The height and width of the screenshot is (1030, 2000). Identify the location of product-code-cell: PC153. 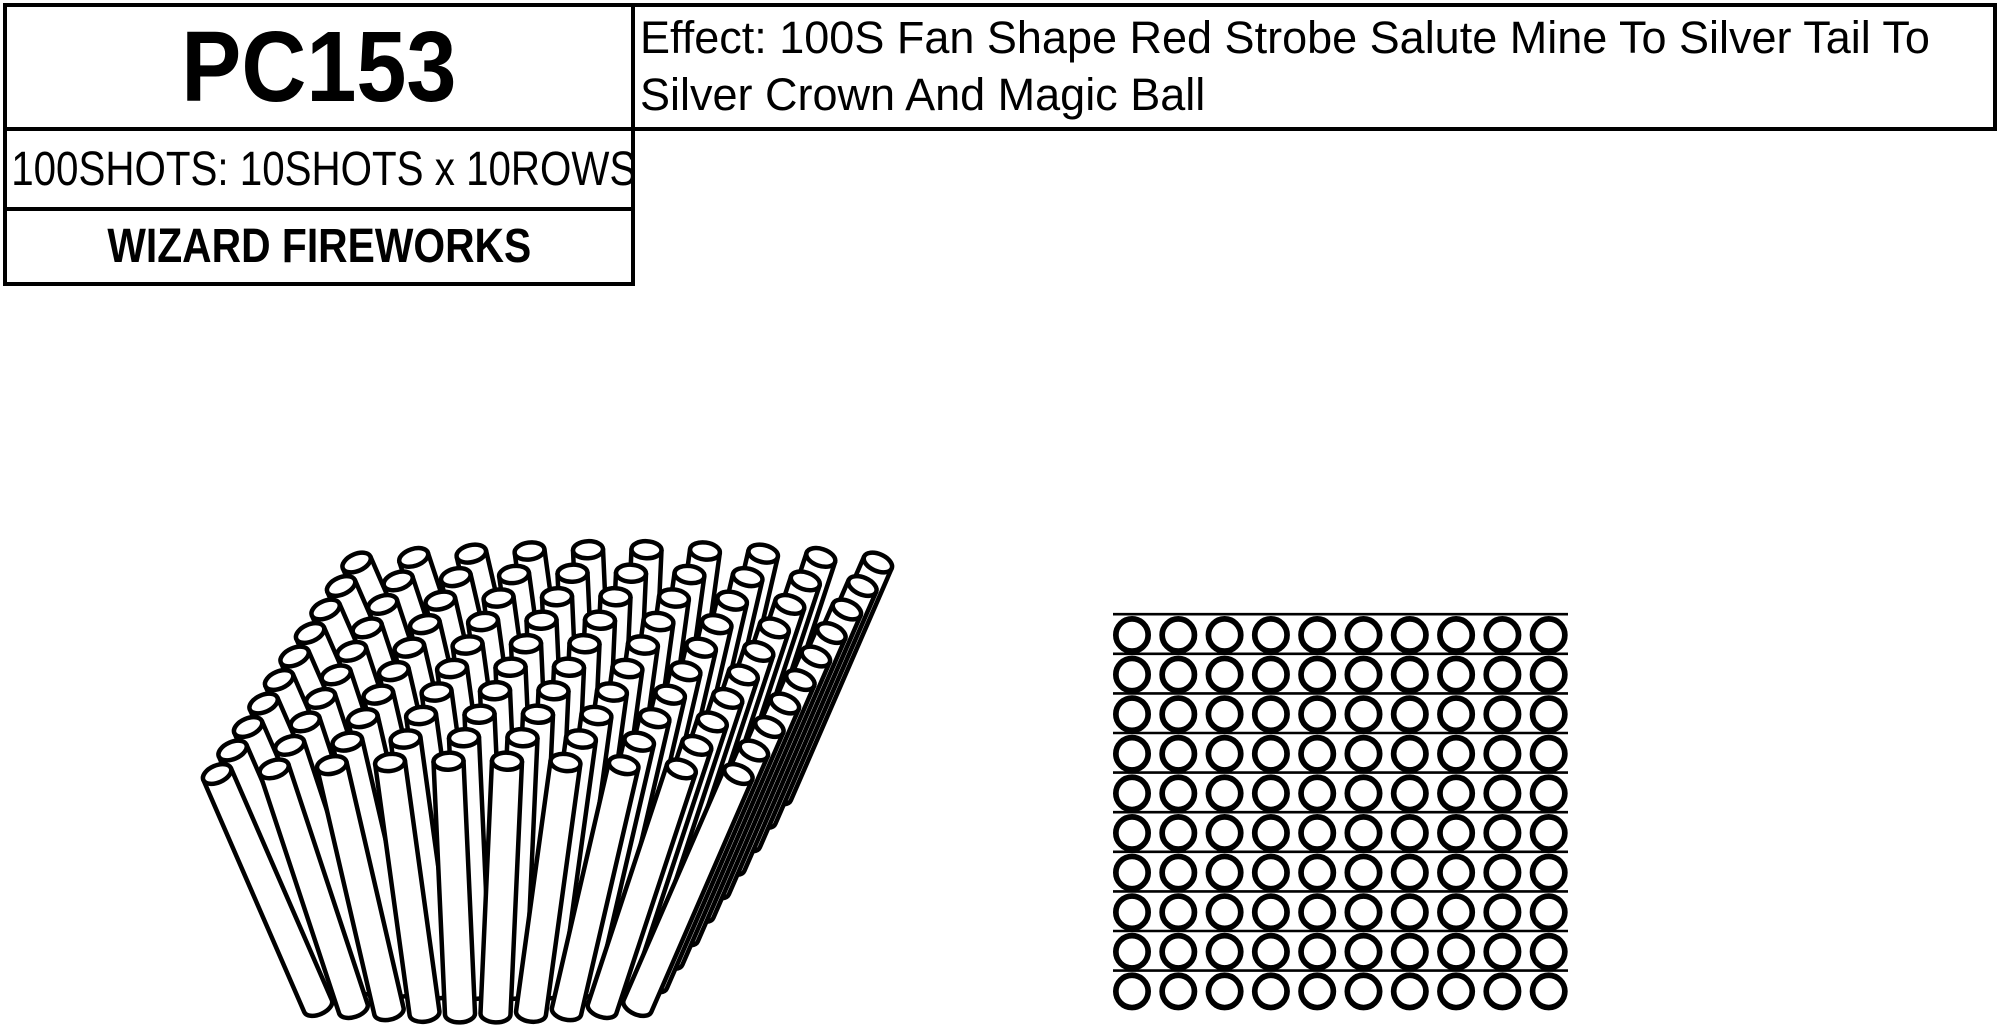
(319, 67).